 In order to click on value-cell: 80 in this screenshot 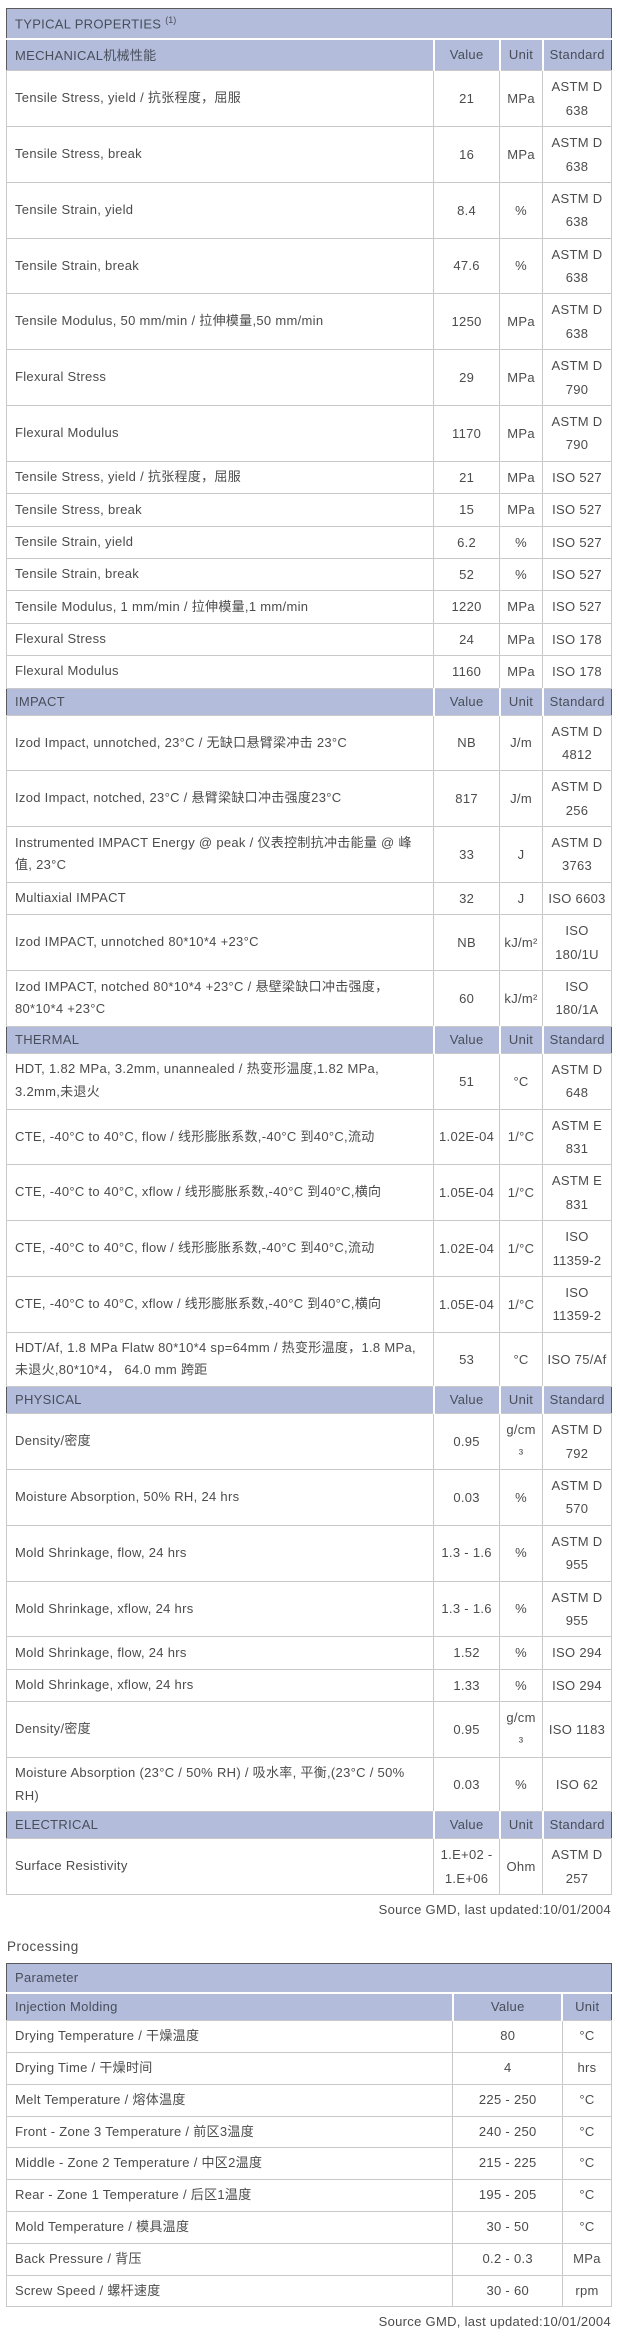, I will do `click(507, 2036)`.